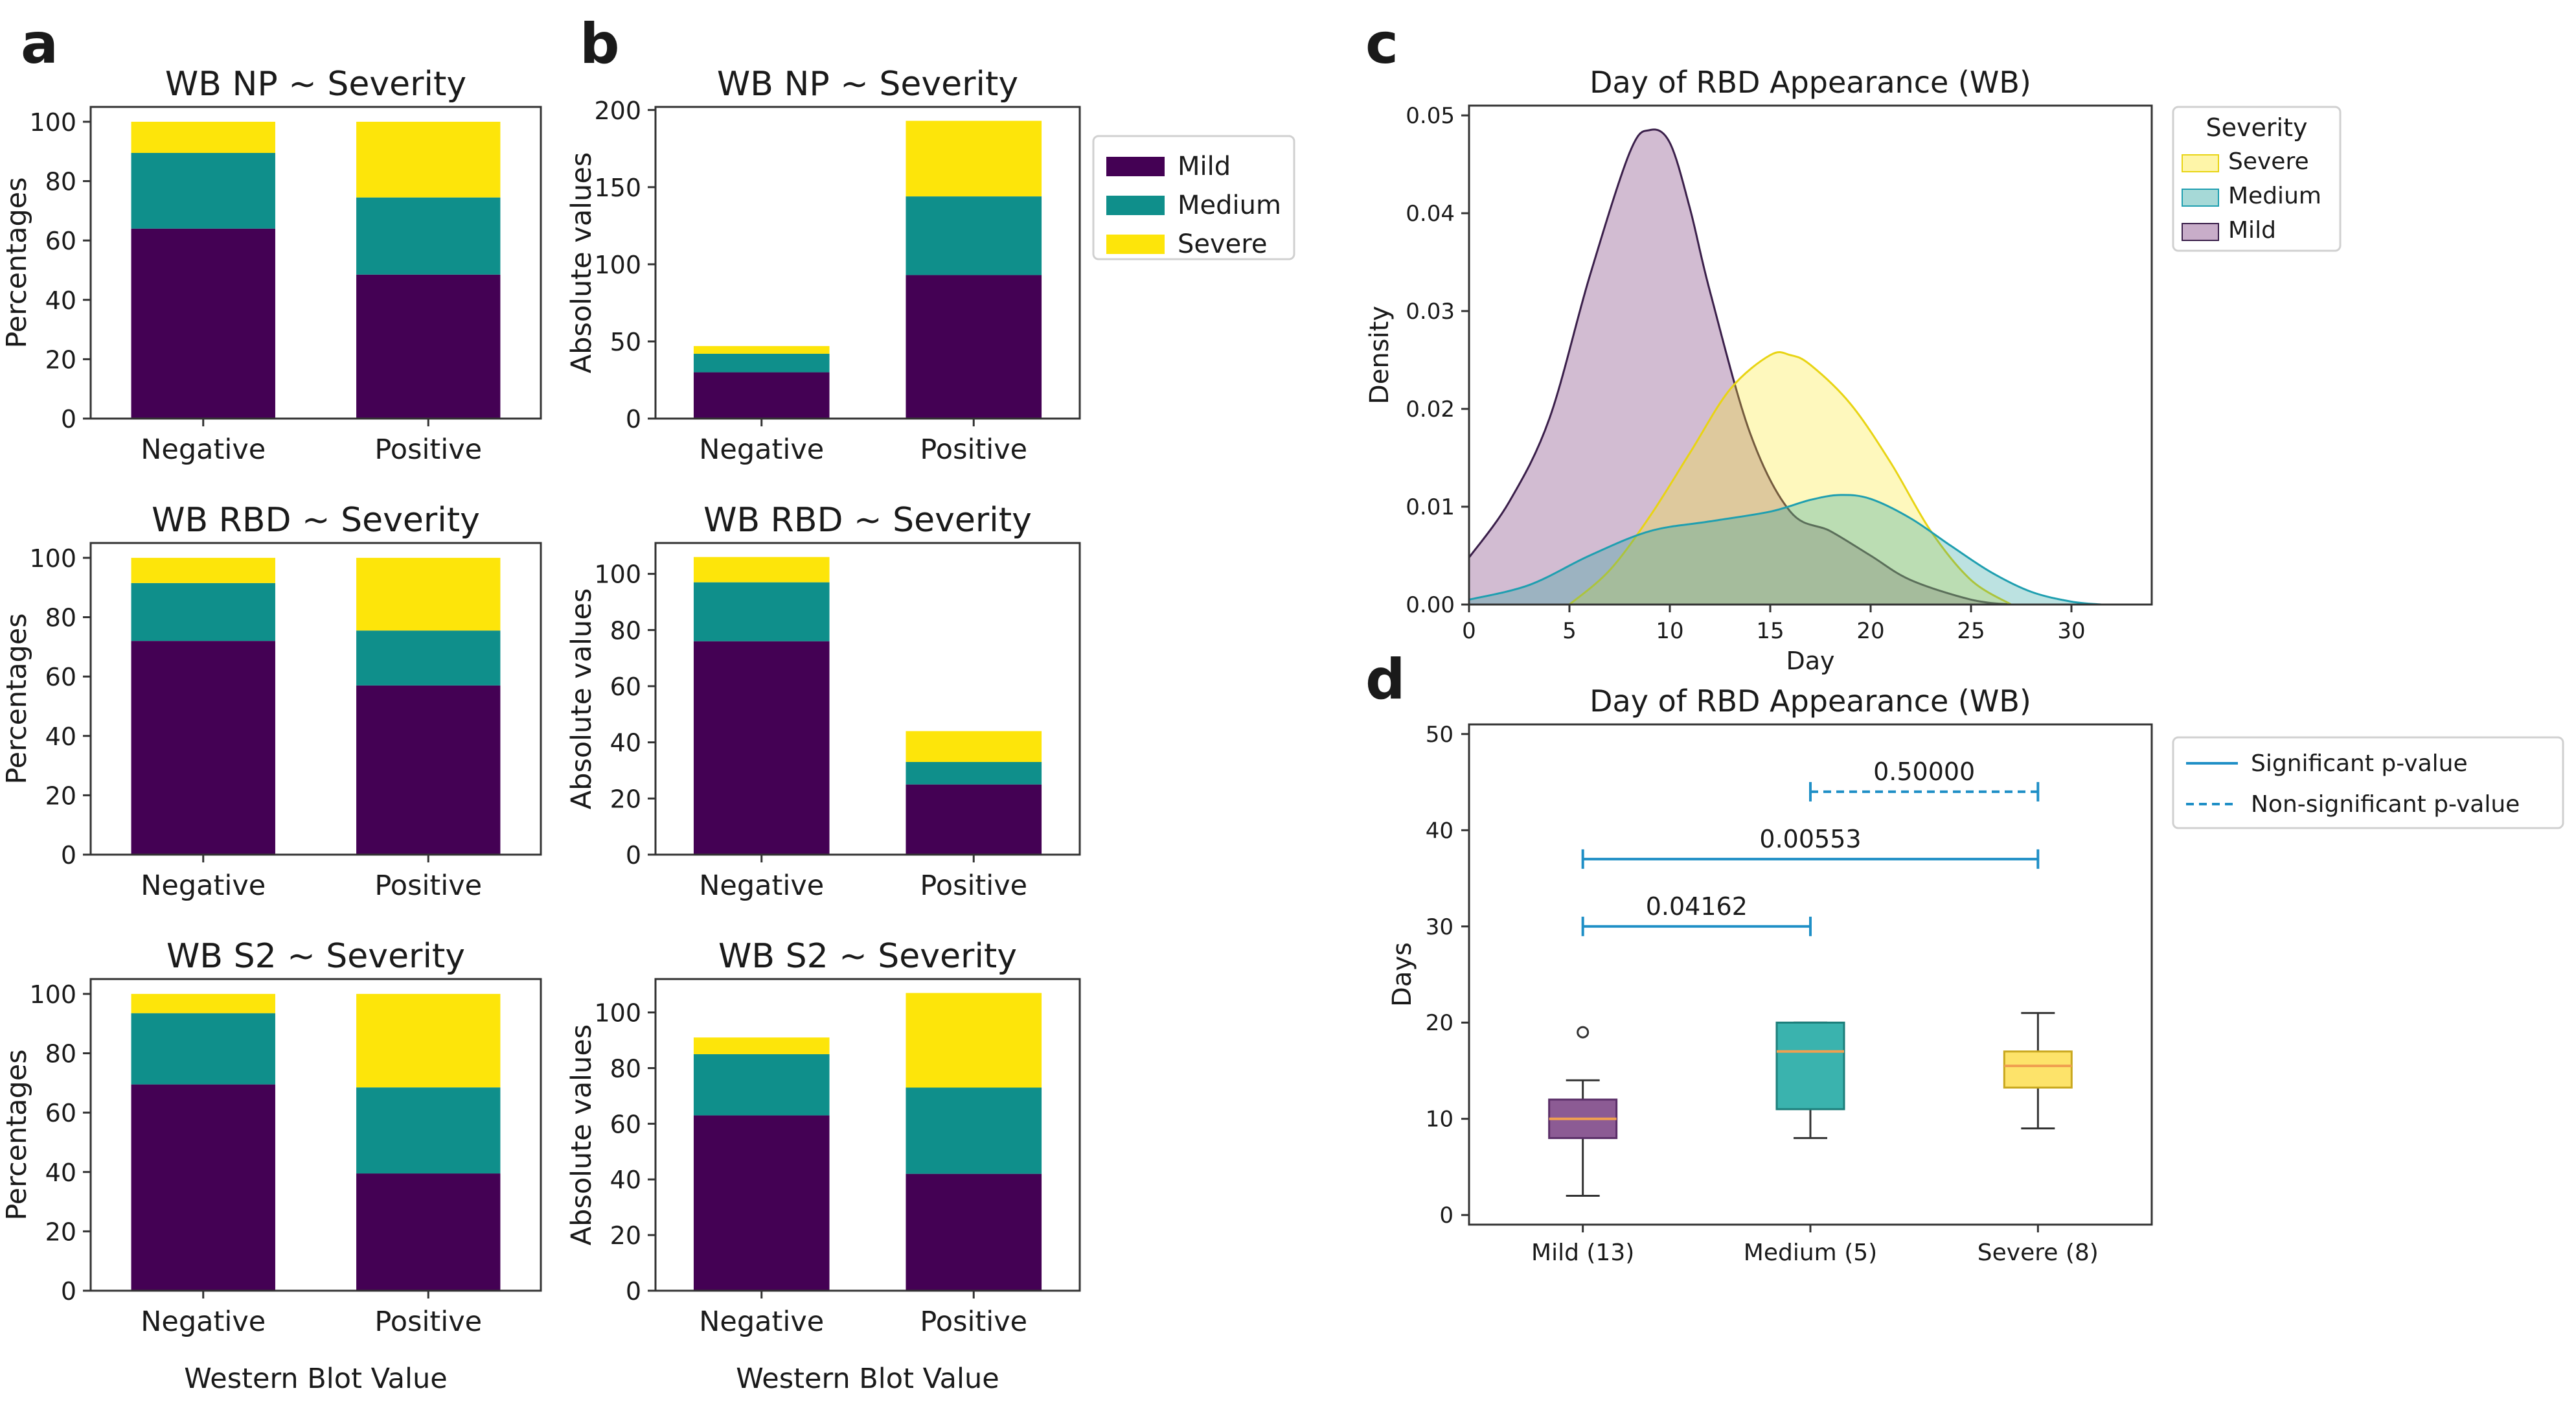 This screenshot has width=2576, height=1408. What do you see at coordinates (625, 342) in the screenshot?
I see `y-tick-label: 50` at bounding box center [625, 342].